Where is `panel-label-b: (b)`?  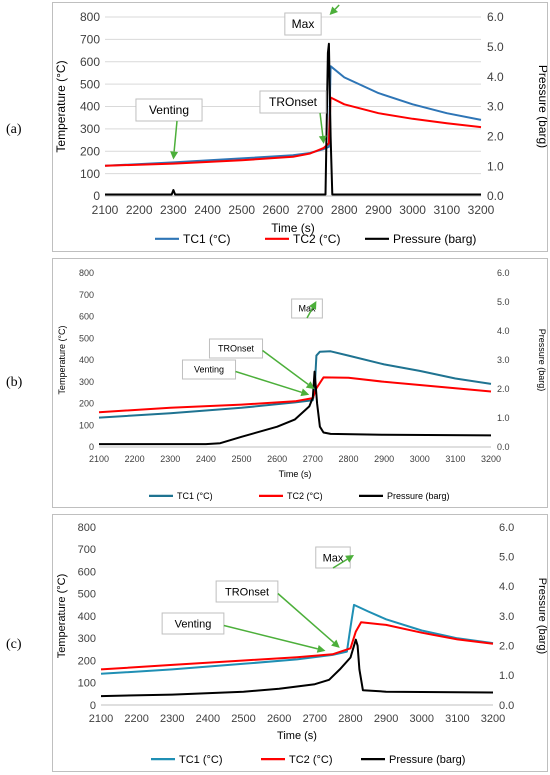 panel-label-b: (b) is located at coordinates (14, 382).